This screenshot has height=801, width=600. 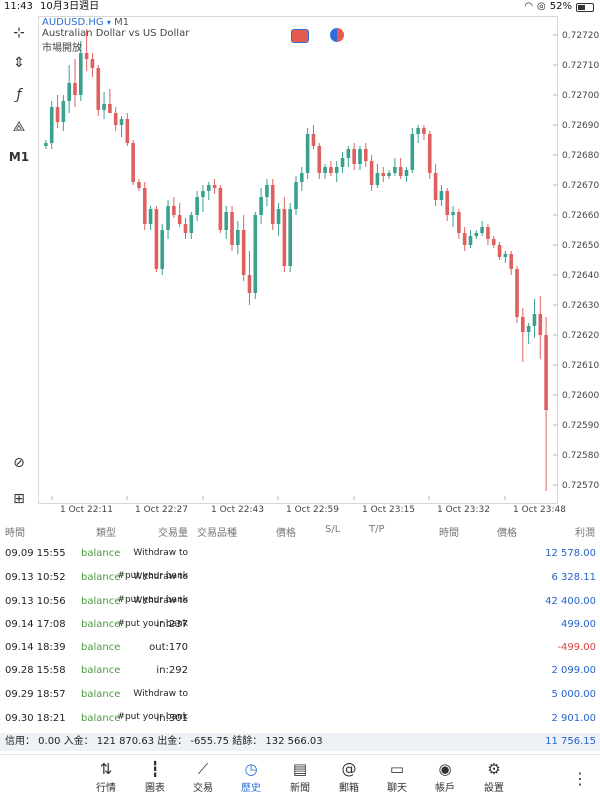 I want to click on col-time: 時間, so click(x=15, y=533).